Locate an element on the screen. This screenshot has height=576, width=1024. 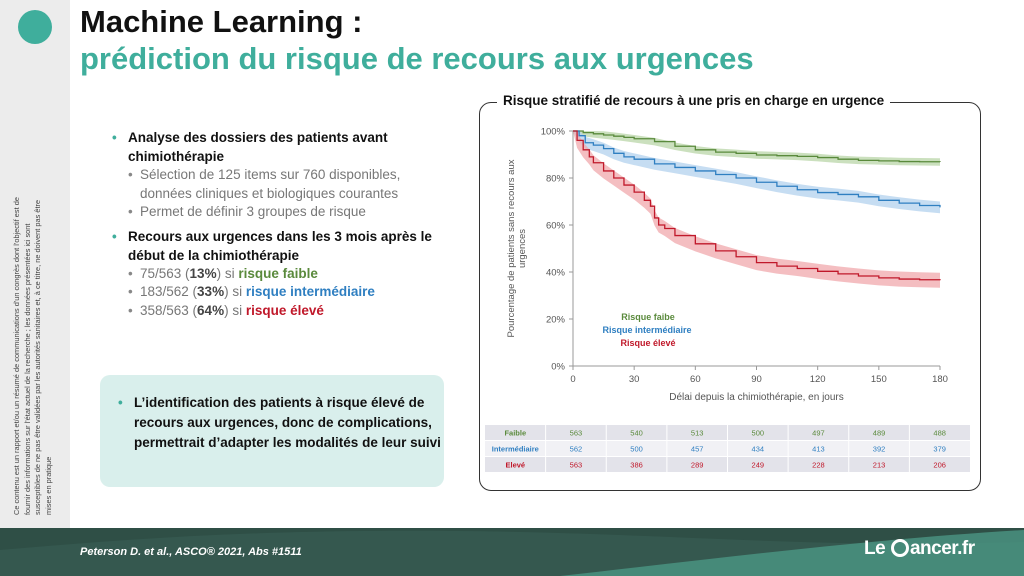
y-tick-label: 0% is located at coordinates (558, 367).